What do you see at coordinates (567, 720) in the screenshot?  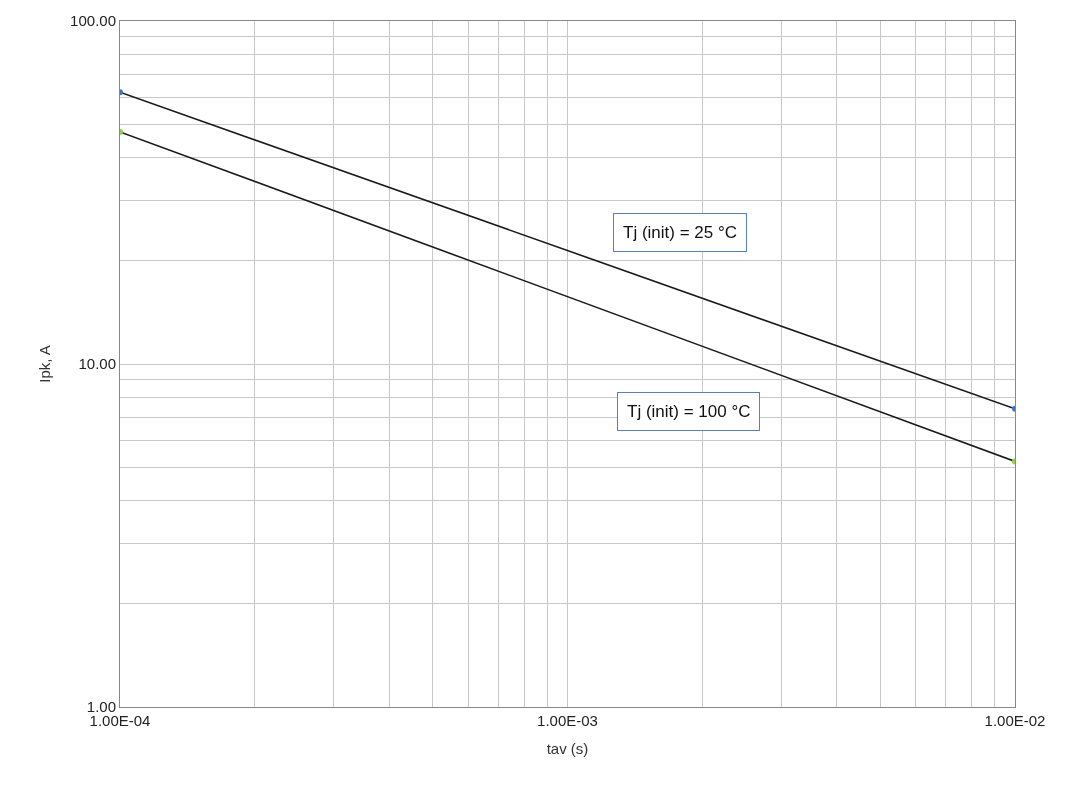 I see `x-tick-label: 1.00E-03` at bounding box center [567, 720].